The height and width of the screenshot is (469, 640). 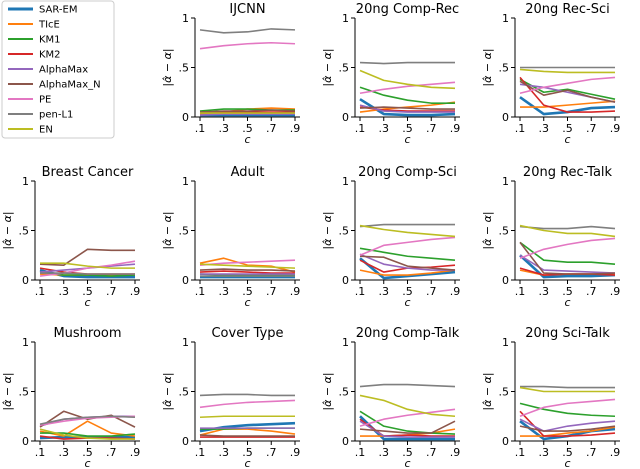 I want to click on chart-panel: 20ng Rec-Sci 0 .5 1 .1 .3 .5 .7 .9 c |α̂ − α|, so click(x=550, y=74).